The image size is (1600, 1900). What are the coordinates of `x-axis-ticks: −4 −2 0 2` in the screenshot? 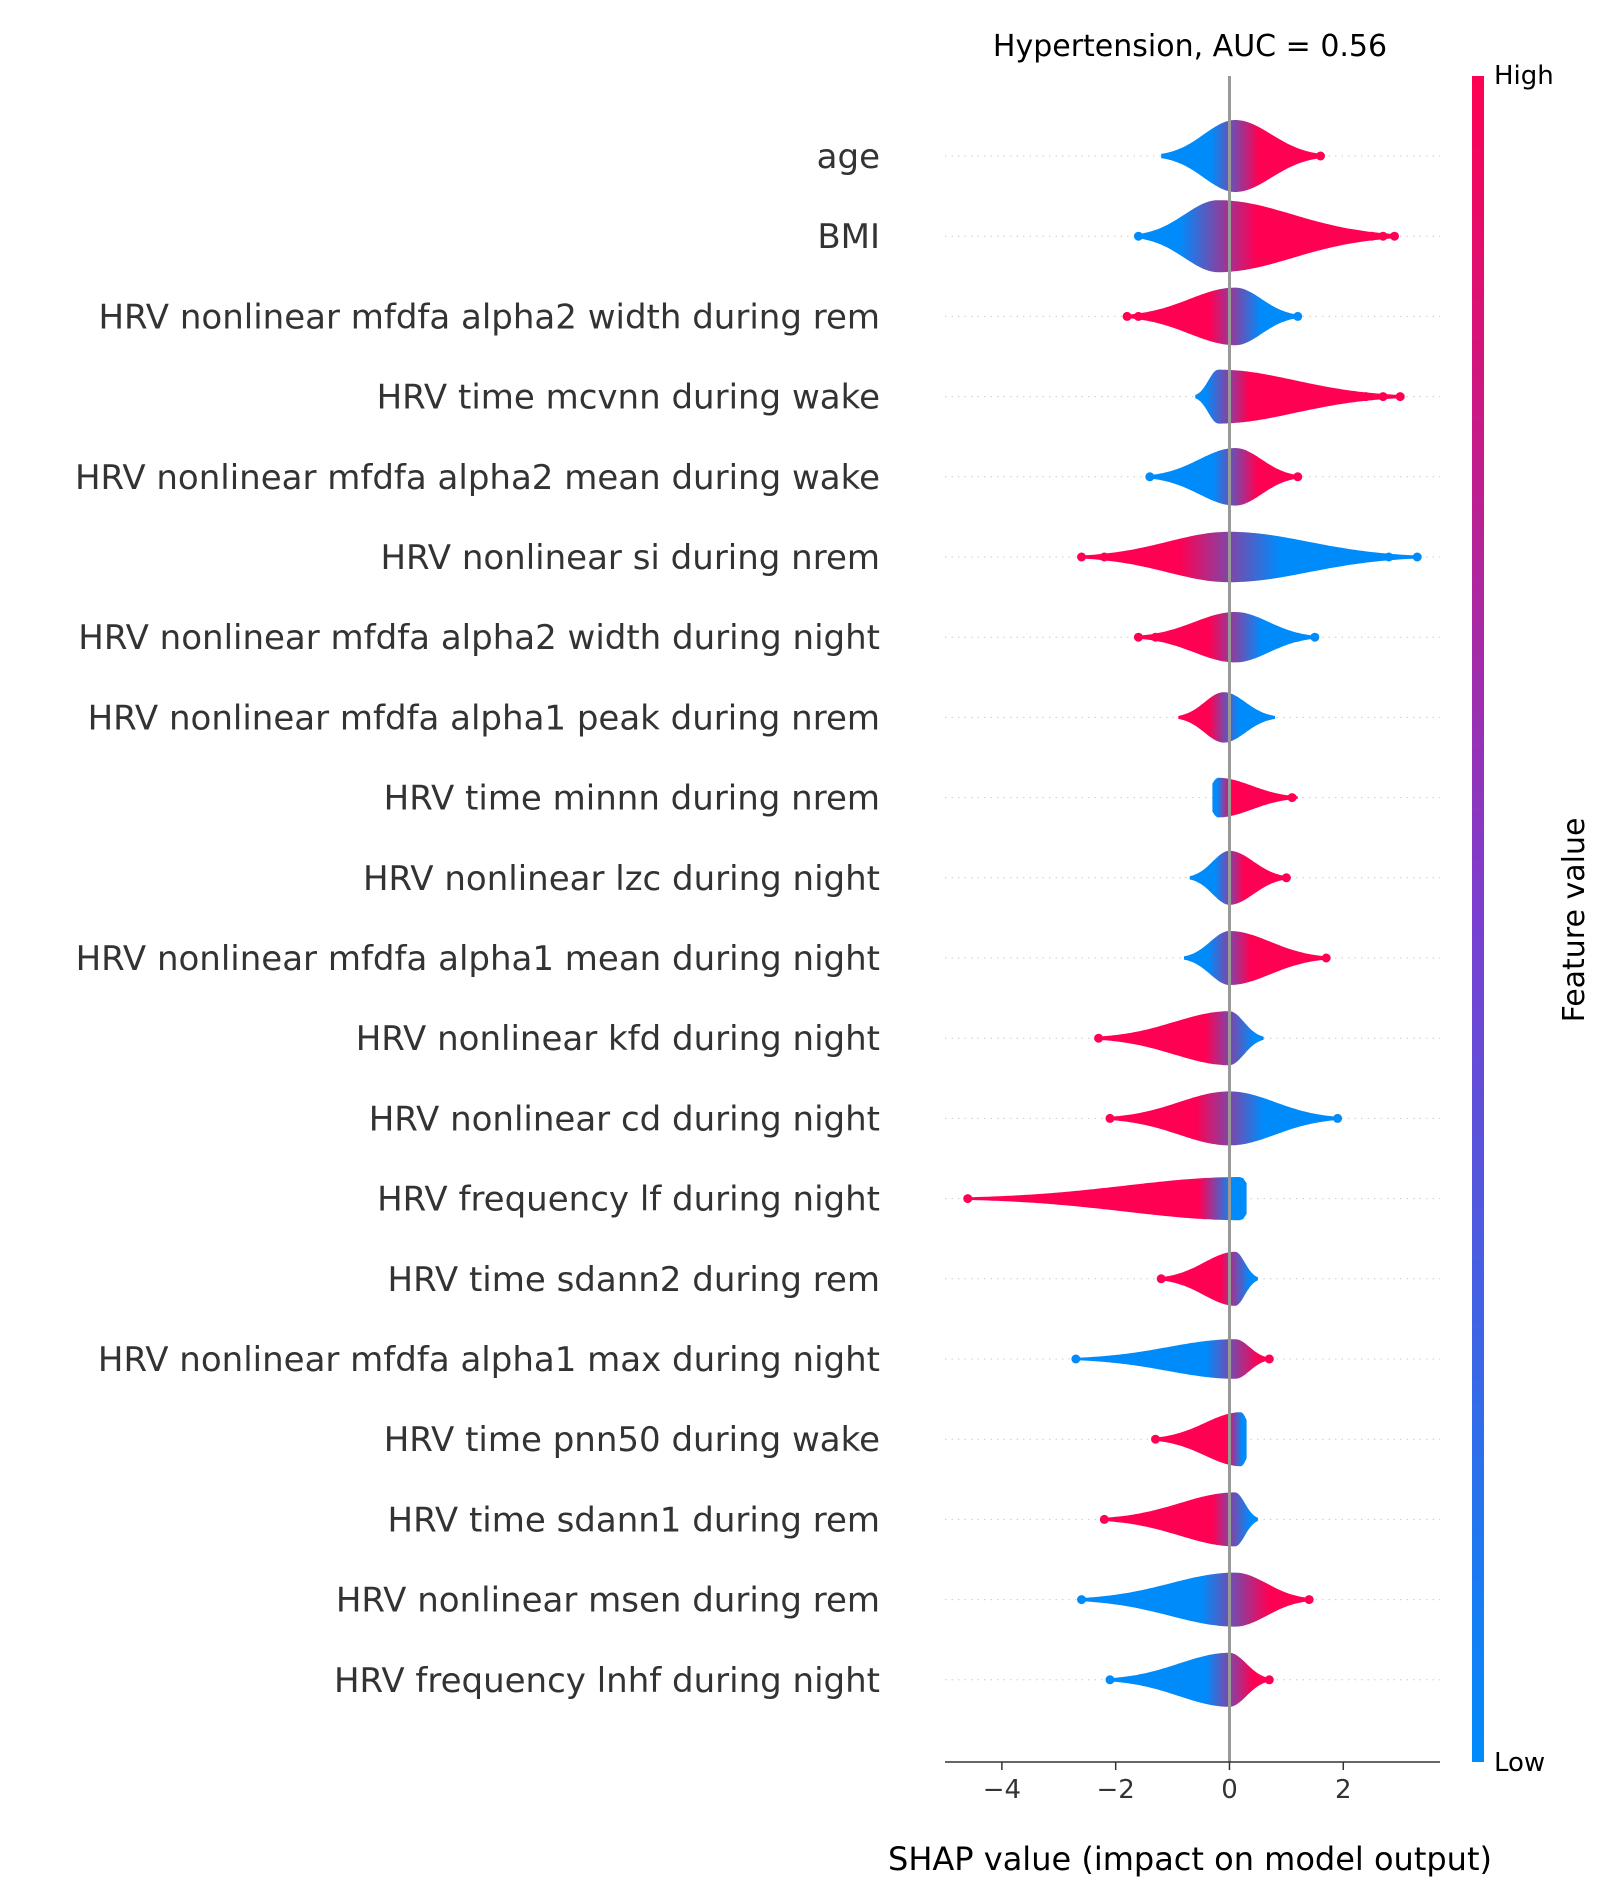 It's located at (1167, 1783).